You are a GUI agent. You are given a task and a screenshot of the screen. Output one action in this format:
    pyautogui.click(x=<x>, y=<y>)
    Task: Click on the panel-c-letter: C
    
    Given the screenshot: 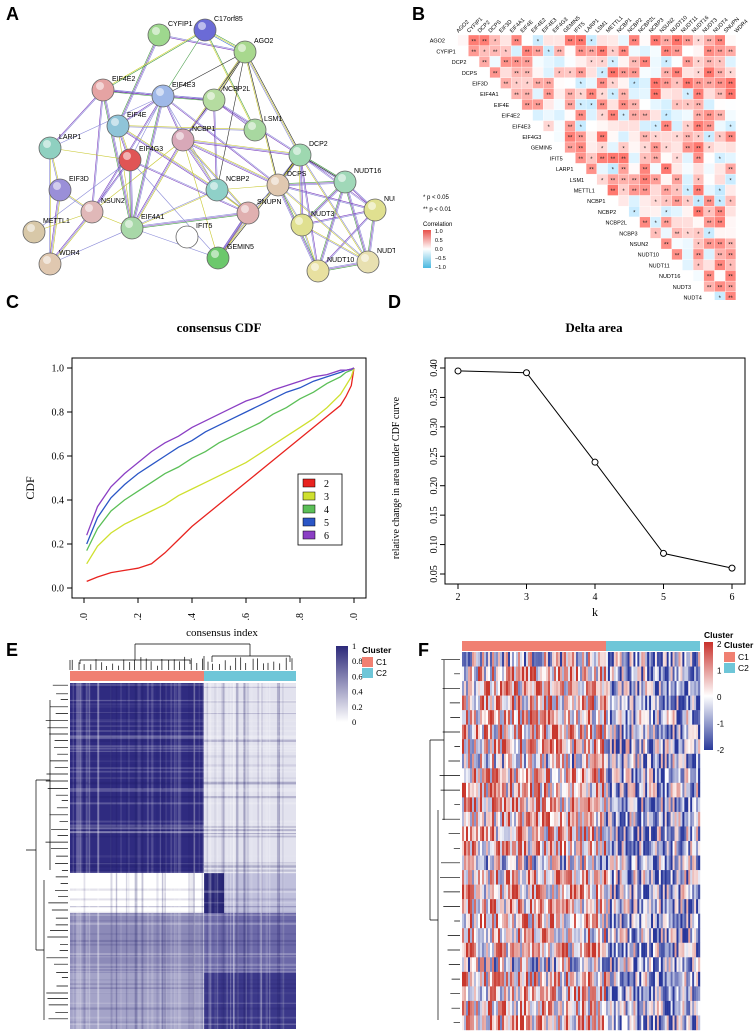 What is the action you would take?
    pyautogui.click(x=12, y=302)
    